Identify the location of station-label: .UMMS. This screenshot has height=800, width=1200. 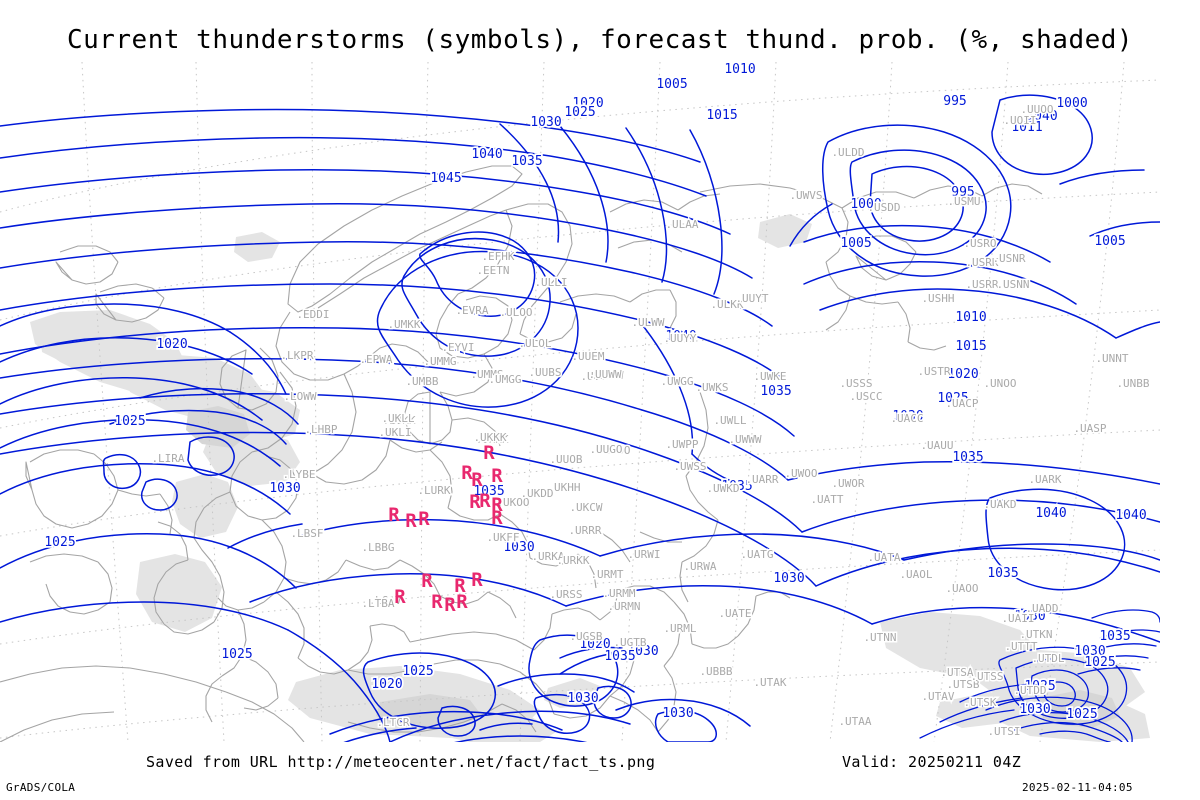
(486, 374).